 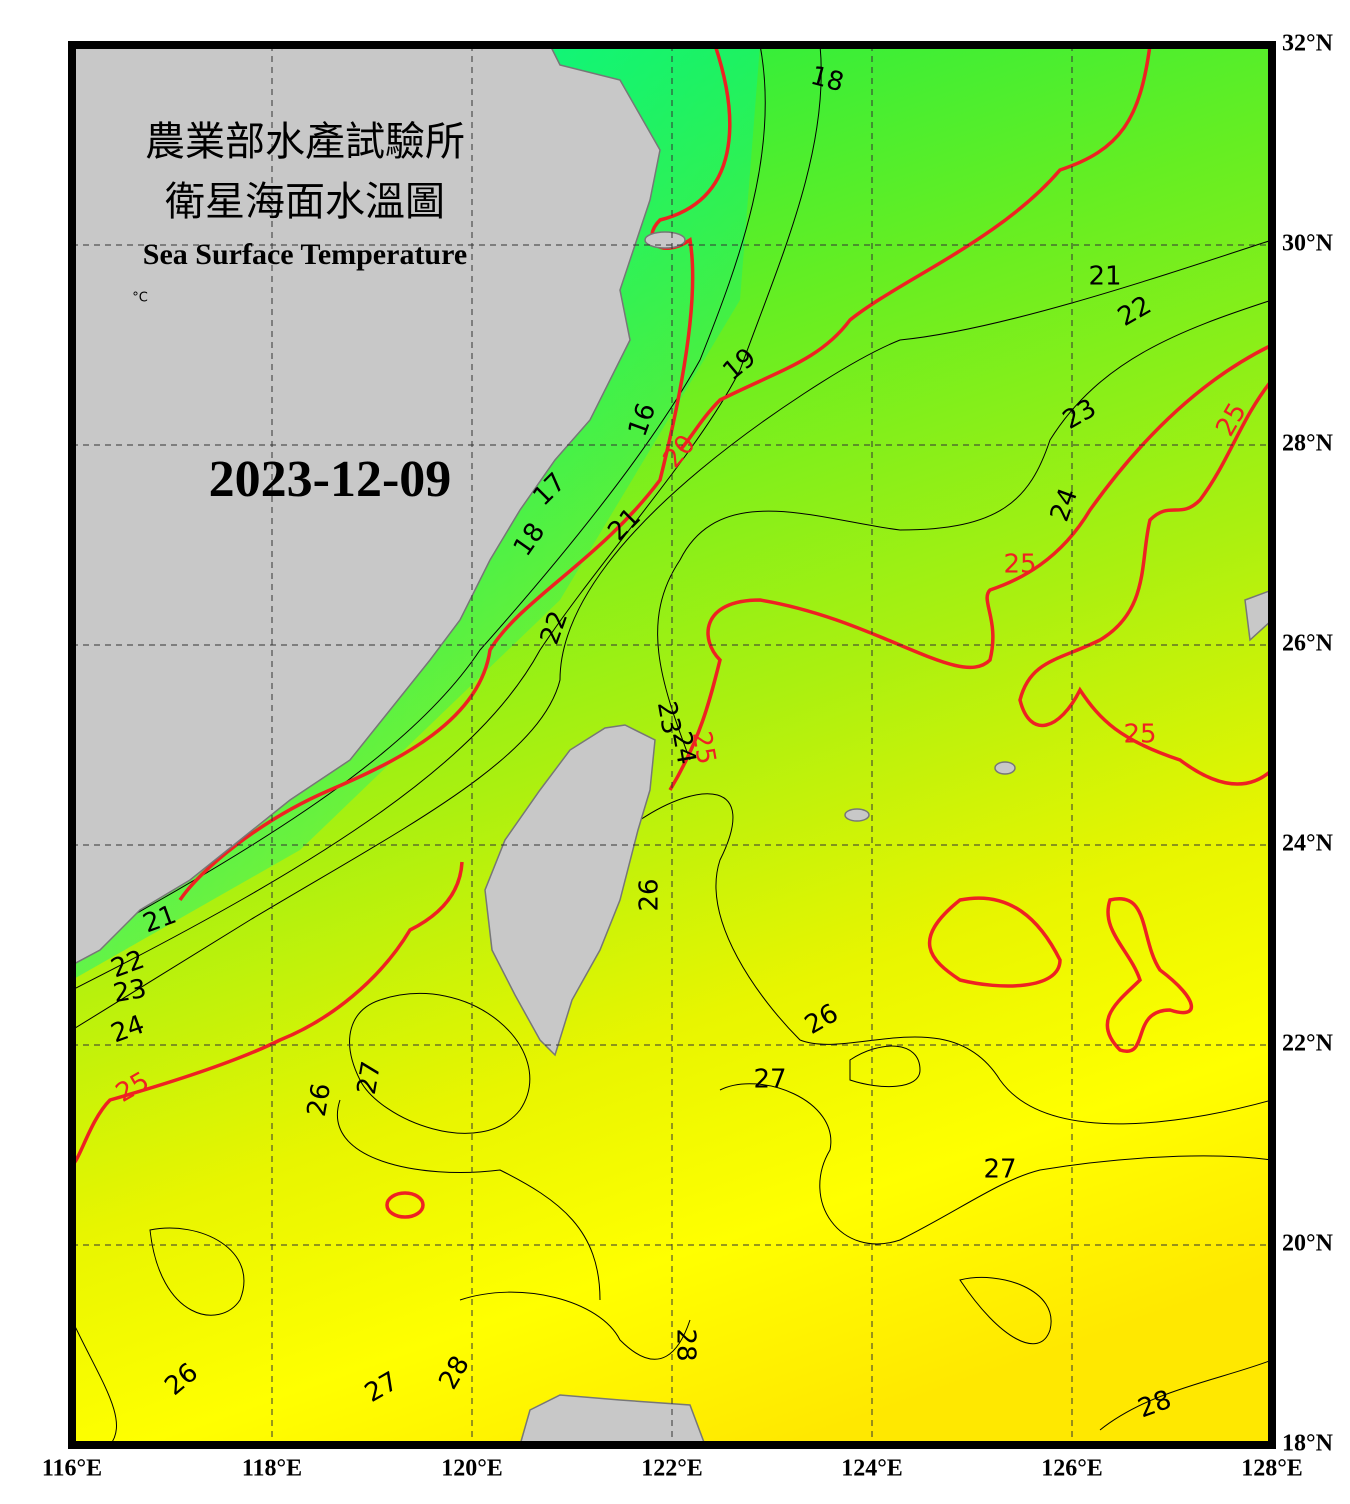 What do you see at coordinates (305, 254) in the screenshot?
I see `subtitle: Sea Surface Temperature` at bounding box center [305, 254].